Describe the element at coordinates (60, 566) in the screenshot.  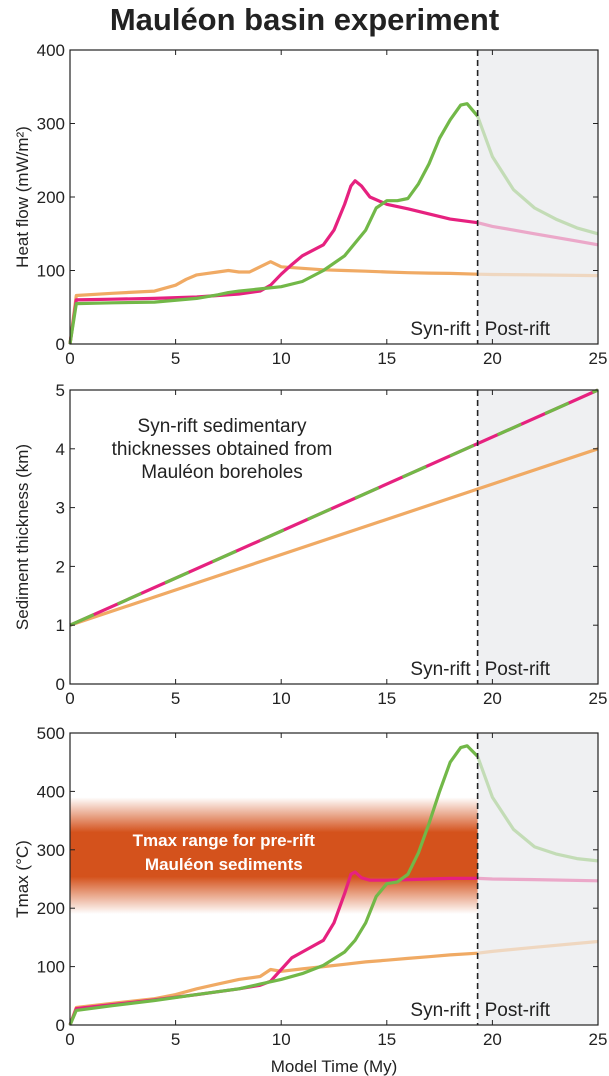
I see `y-tick-label: 2` at that location.